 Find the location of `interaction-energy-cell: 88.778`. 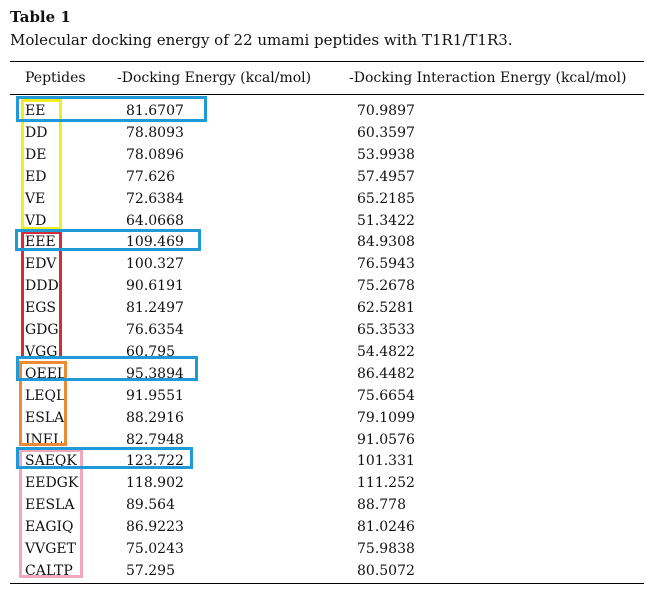

interaction-energy-cell: 88.778 is located at coordinates (381, 505).